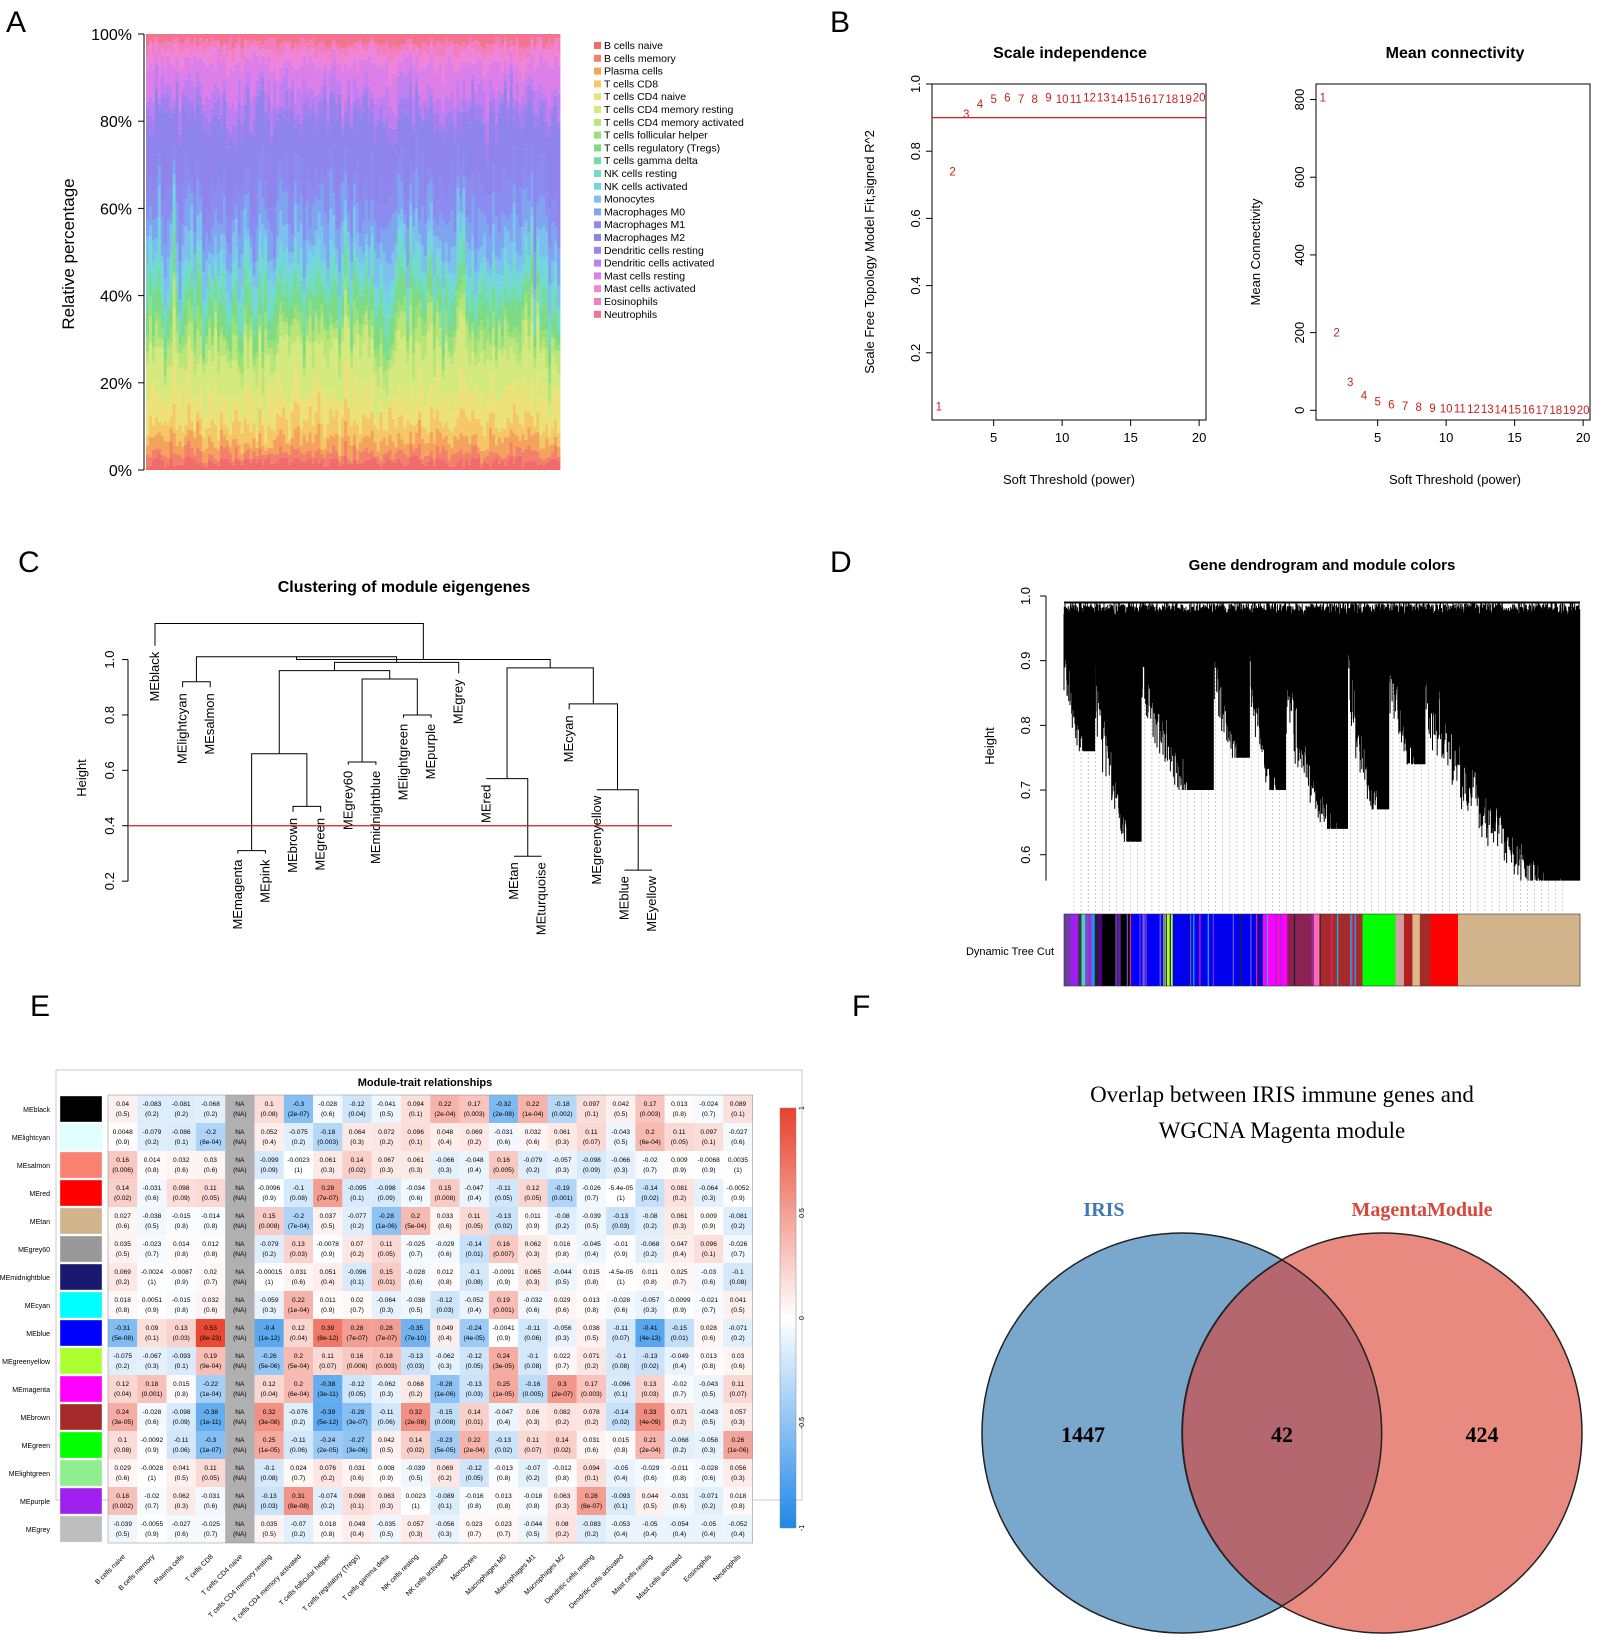 The width and height of the screenshot is (1600, 1637). I want to click on module-color-segment, so click(1519, 950).